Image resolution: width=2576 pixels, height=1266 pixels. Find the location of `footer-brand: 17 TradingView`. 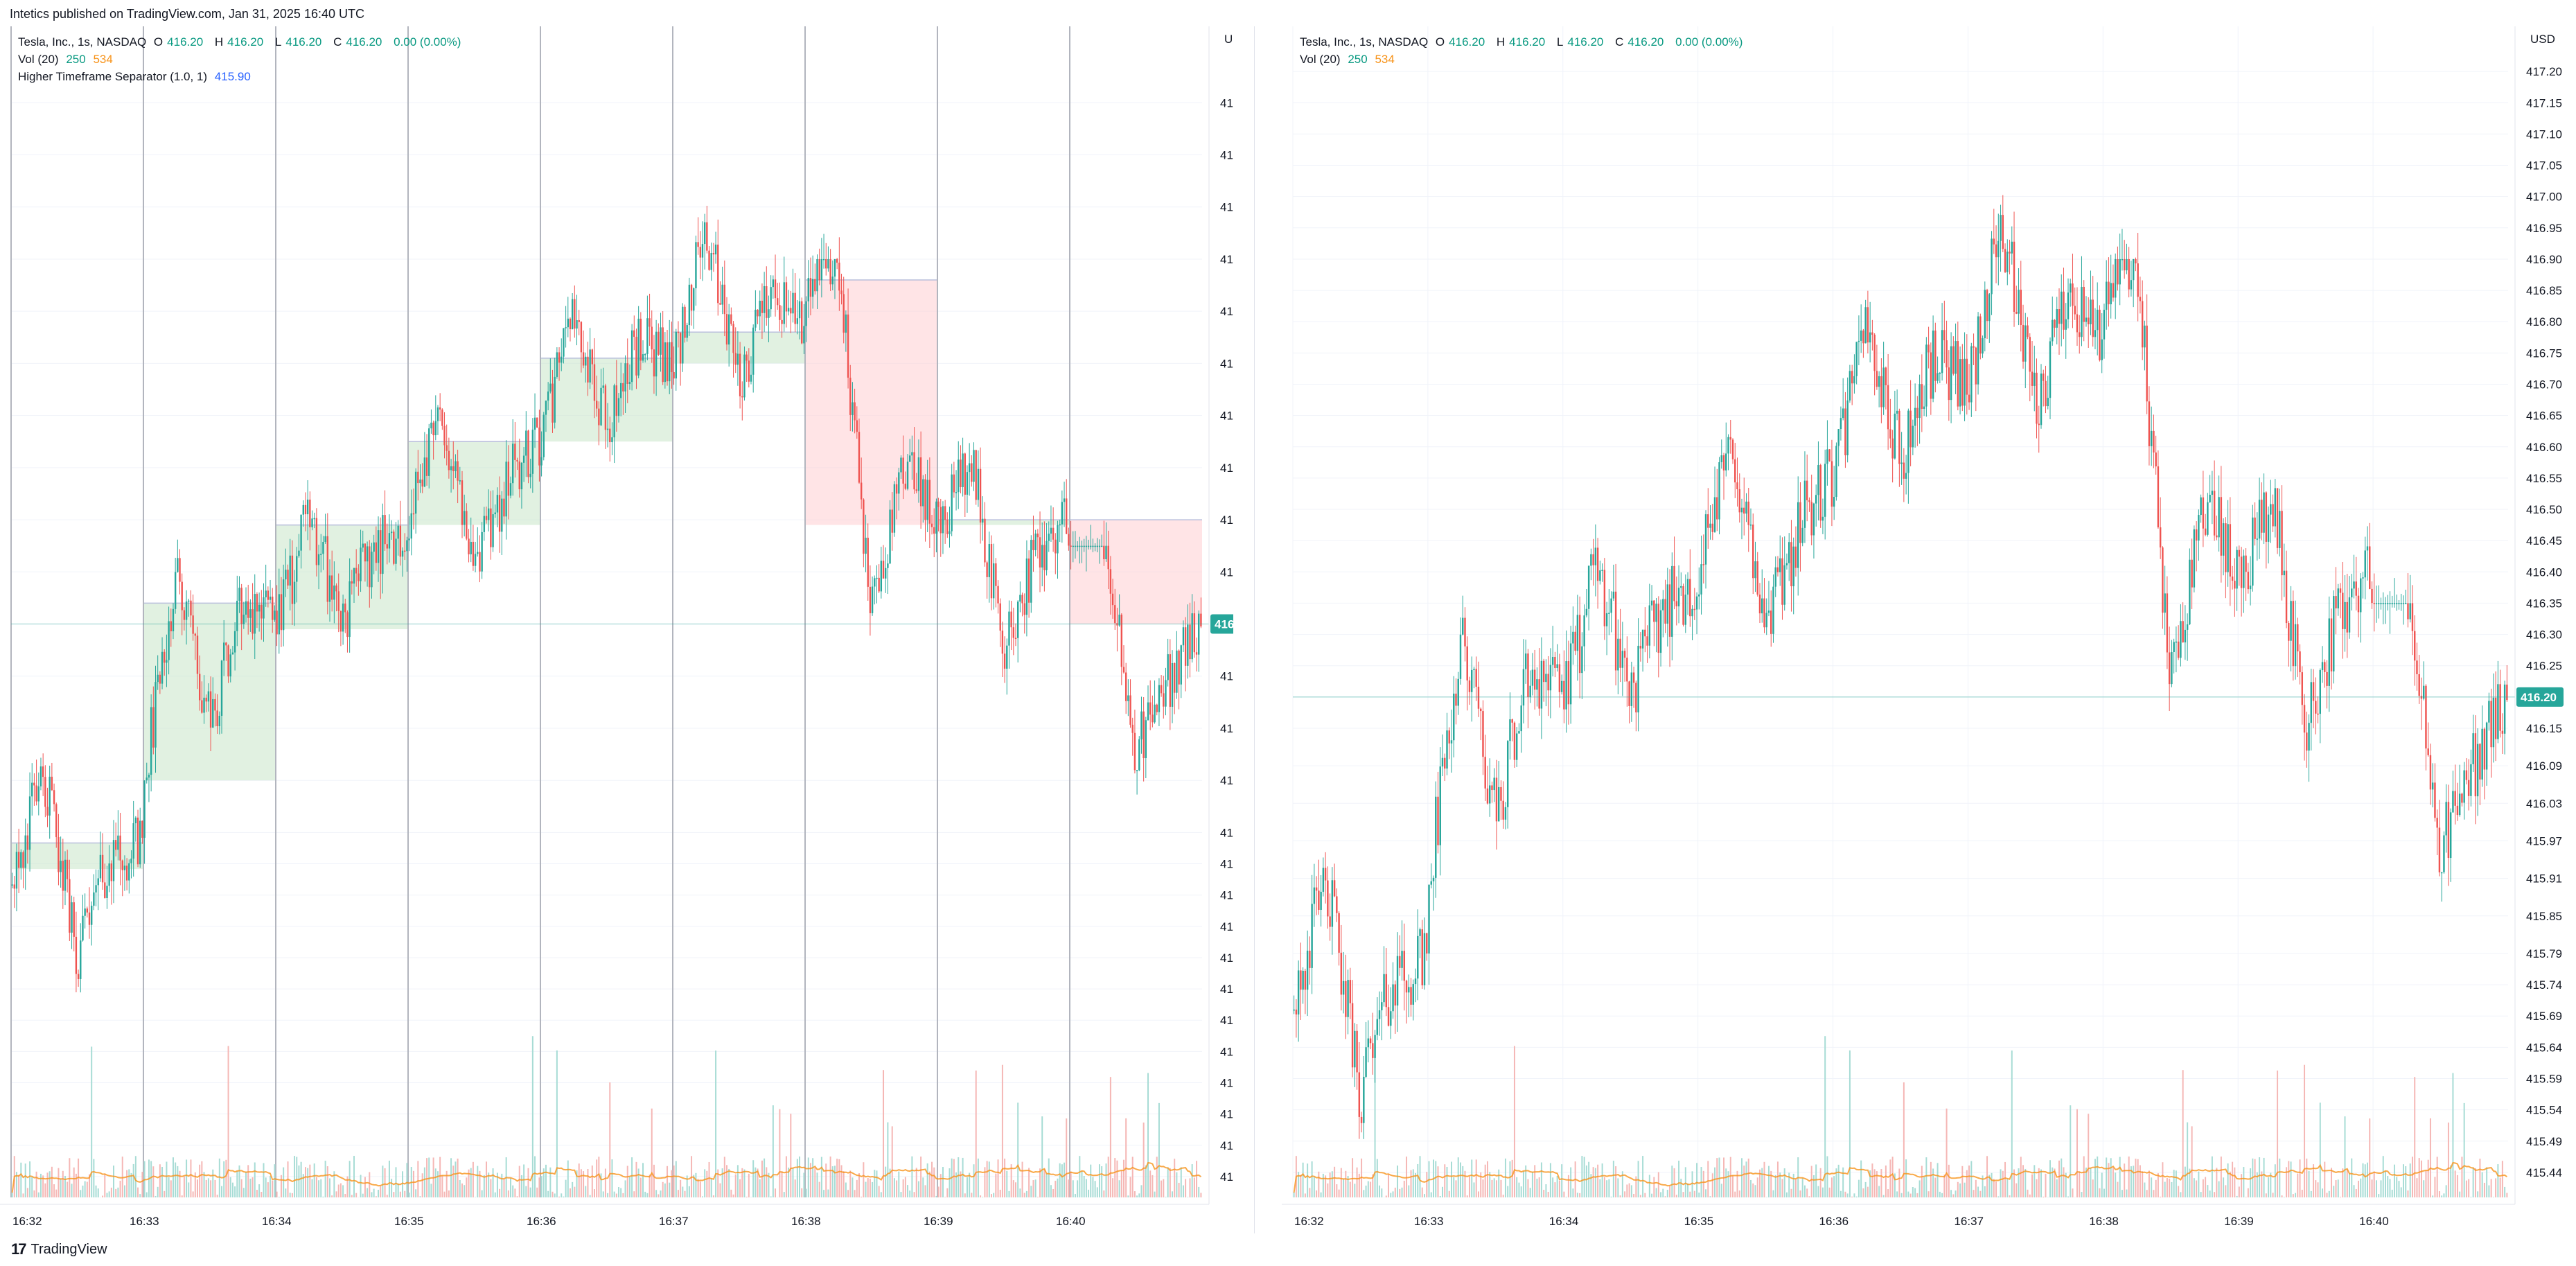

footer-brand: 17 TradingView is located at coordinates (59, 1249).